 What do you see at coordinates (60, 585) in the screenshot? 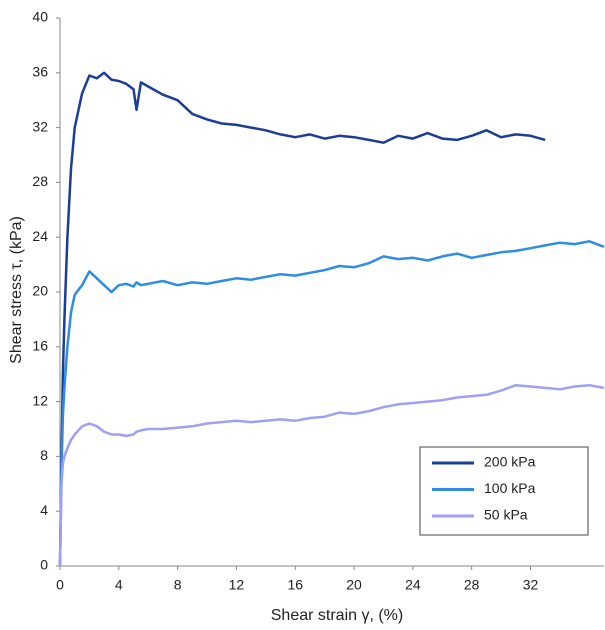
I see `x-tick-label: 0` at bounding box center [60, 585].